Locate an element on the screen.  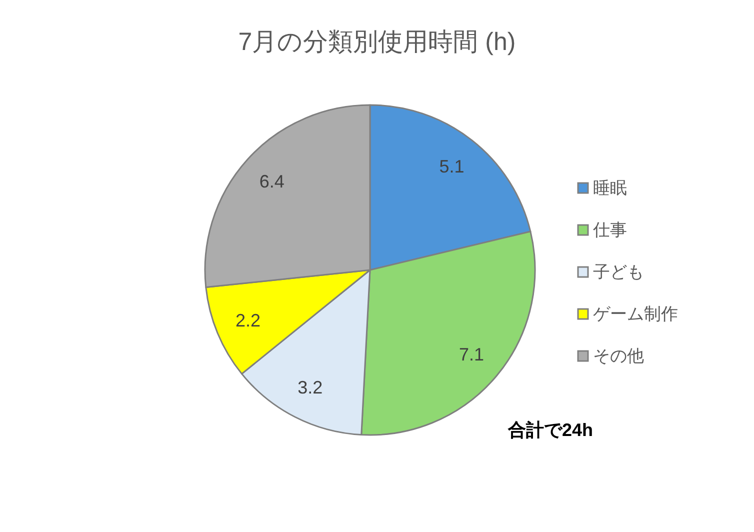
data-label: 7.1 is located at coordinates (471, 354).